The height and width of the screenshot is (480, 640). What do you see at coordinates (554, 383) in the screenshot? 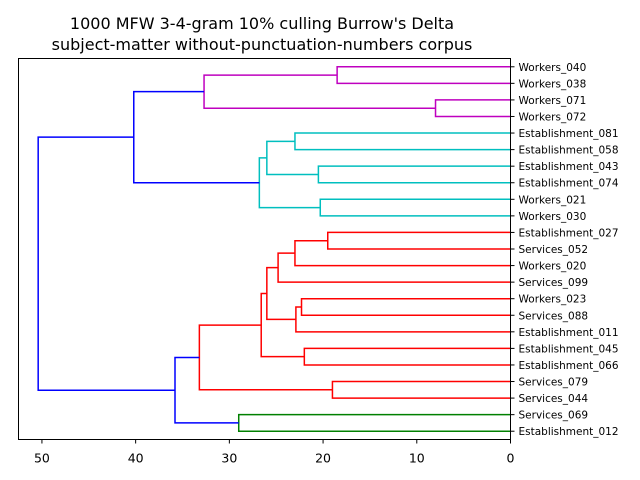
I see `leaf-label: Services_079` at bounding box center [554, 383].